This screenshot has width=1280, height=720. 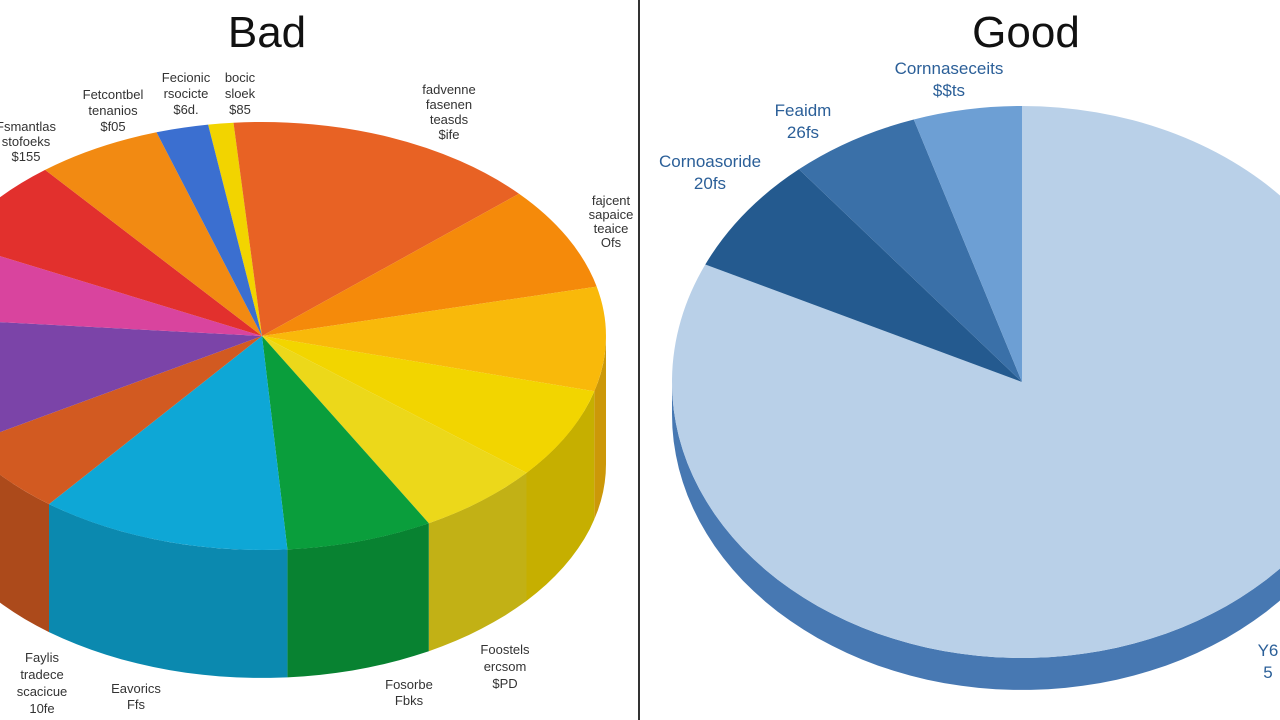 What do you see at coordinates (505, 649) in the screenshot?
I see `bad-annotation-line: Foostels` at bounding box center [505, 649].